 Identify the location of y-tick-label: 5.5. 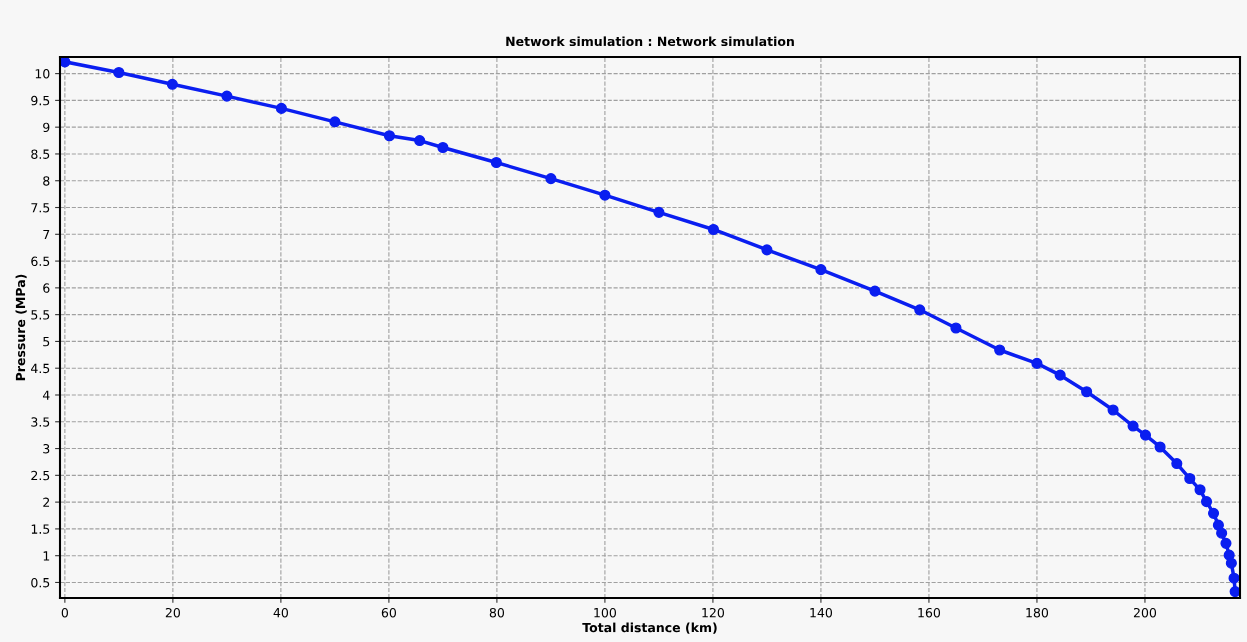
(40, 315).